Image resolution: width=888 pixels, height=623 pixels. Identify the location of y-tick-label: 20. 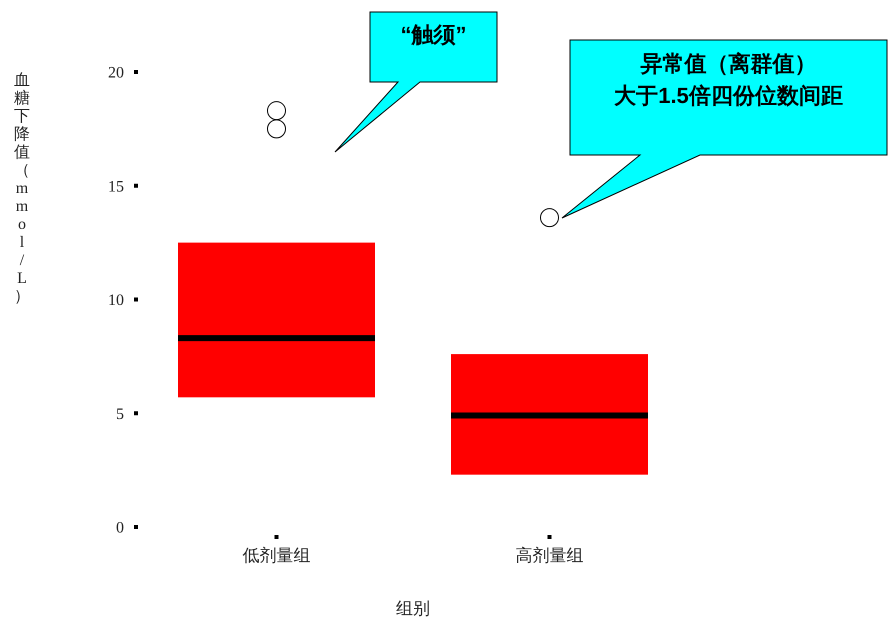
(116, 73).